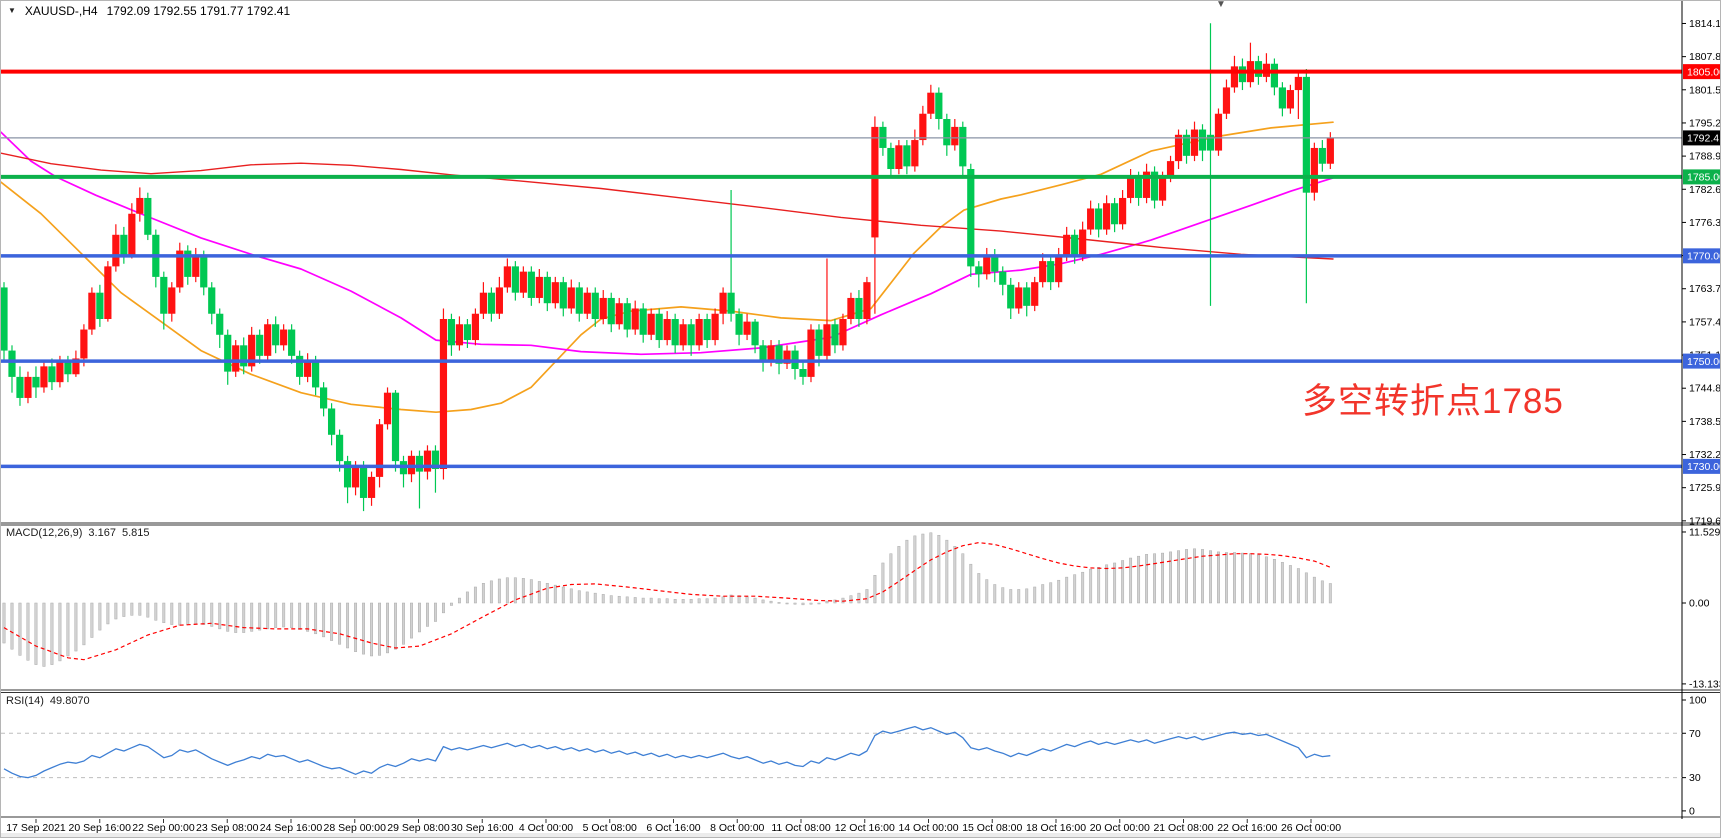 This screenshot has width=1721, height=838. I want to click on svg-text: 22 Oct 16:00, so click(1247, 828).